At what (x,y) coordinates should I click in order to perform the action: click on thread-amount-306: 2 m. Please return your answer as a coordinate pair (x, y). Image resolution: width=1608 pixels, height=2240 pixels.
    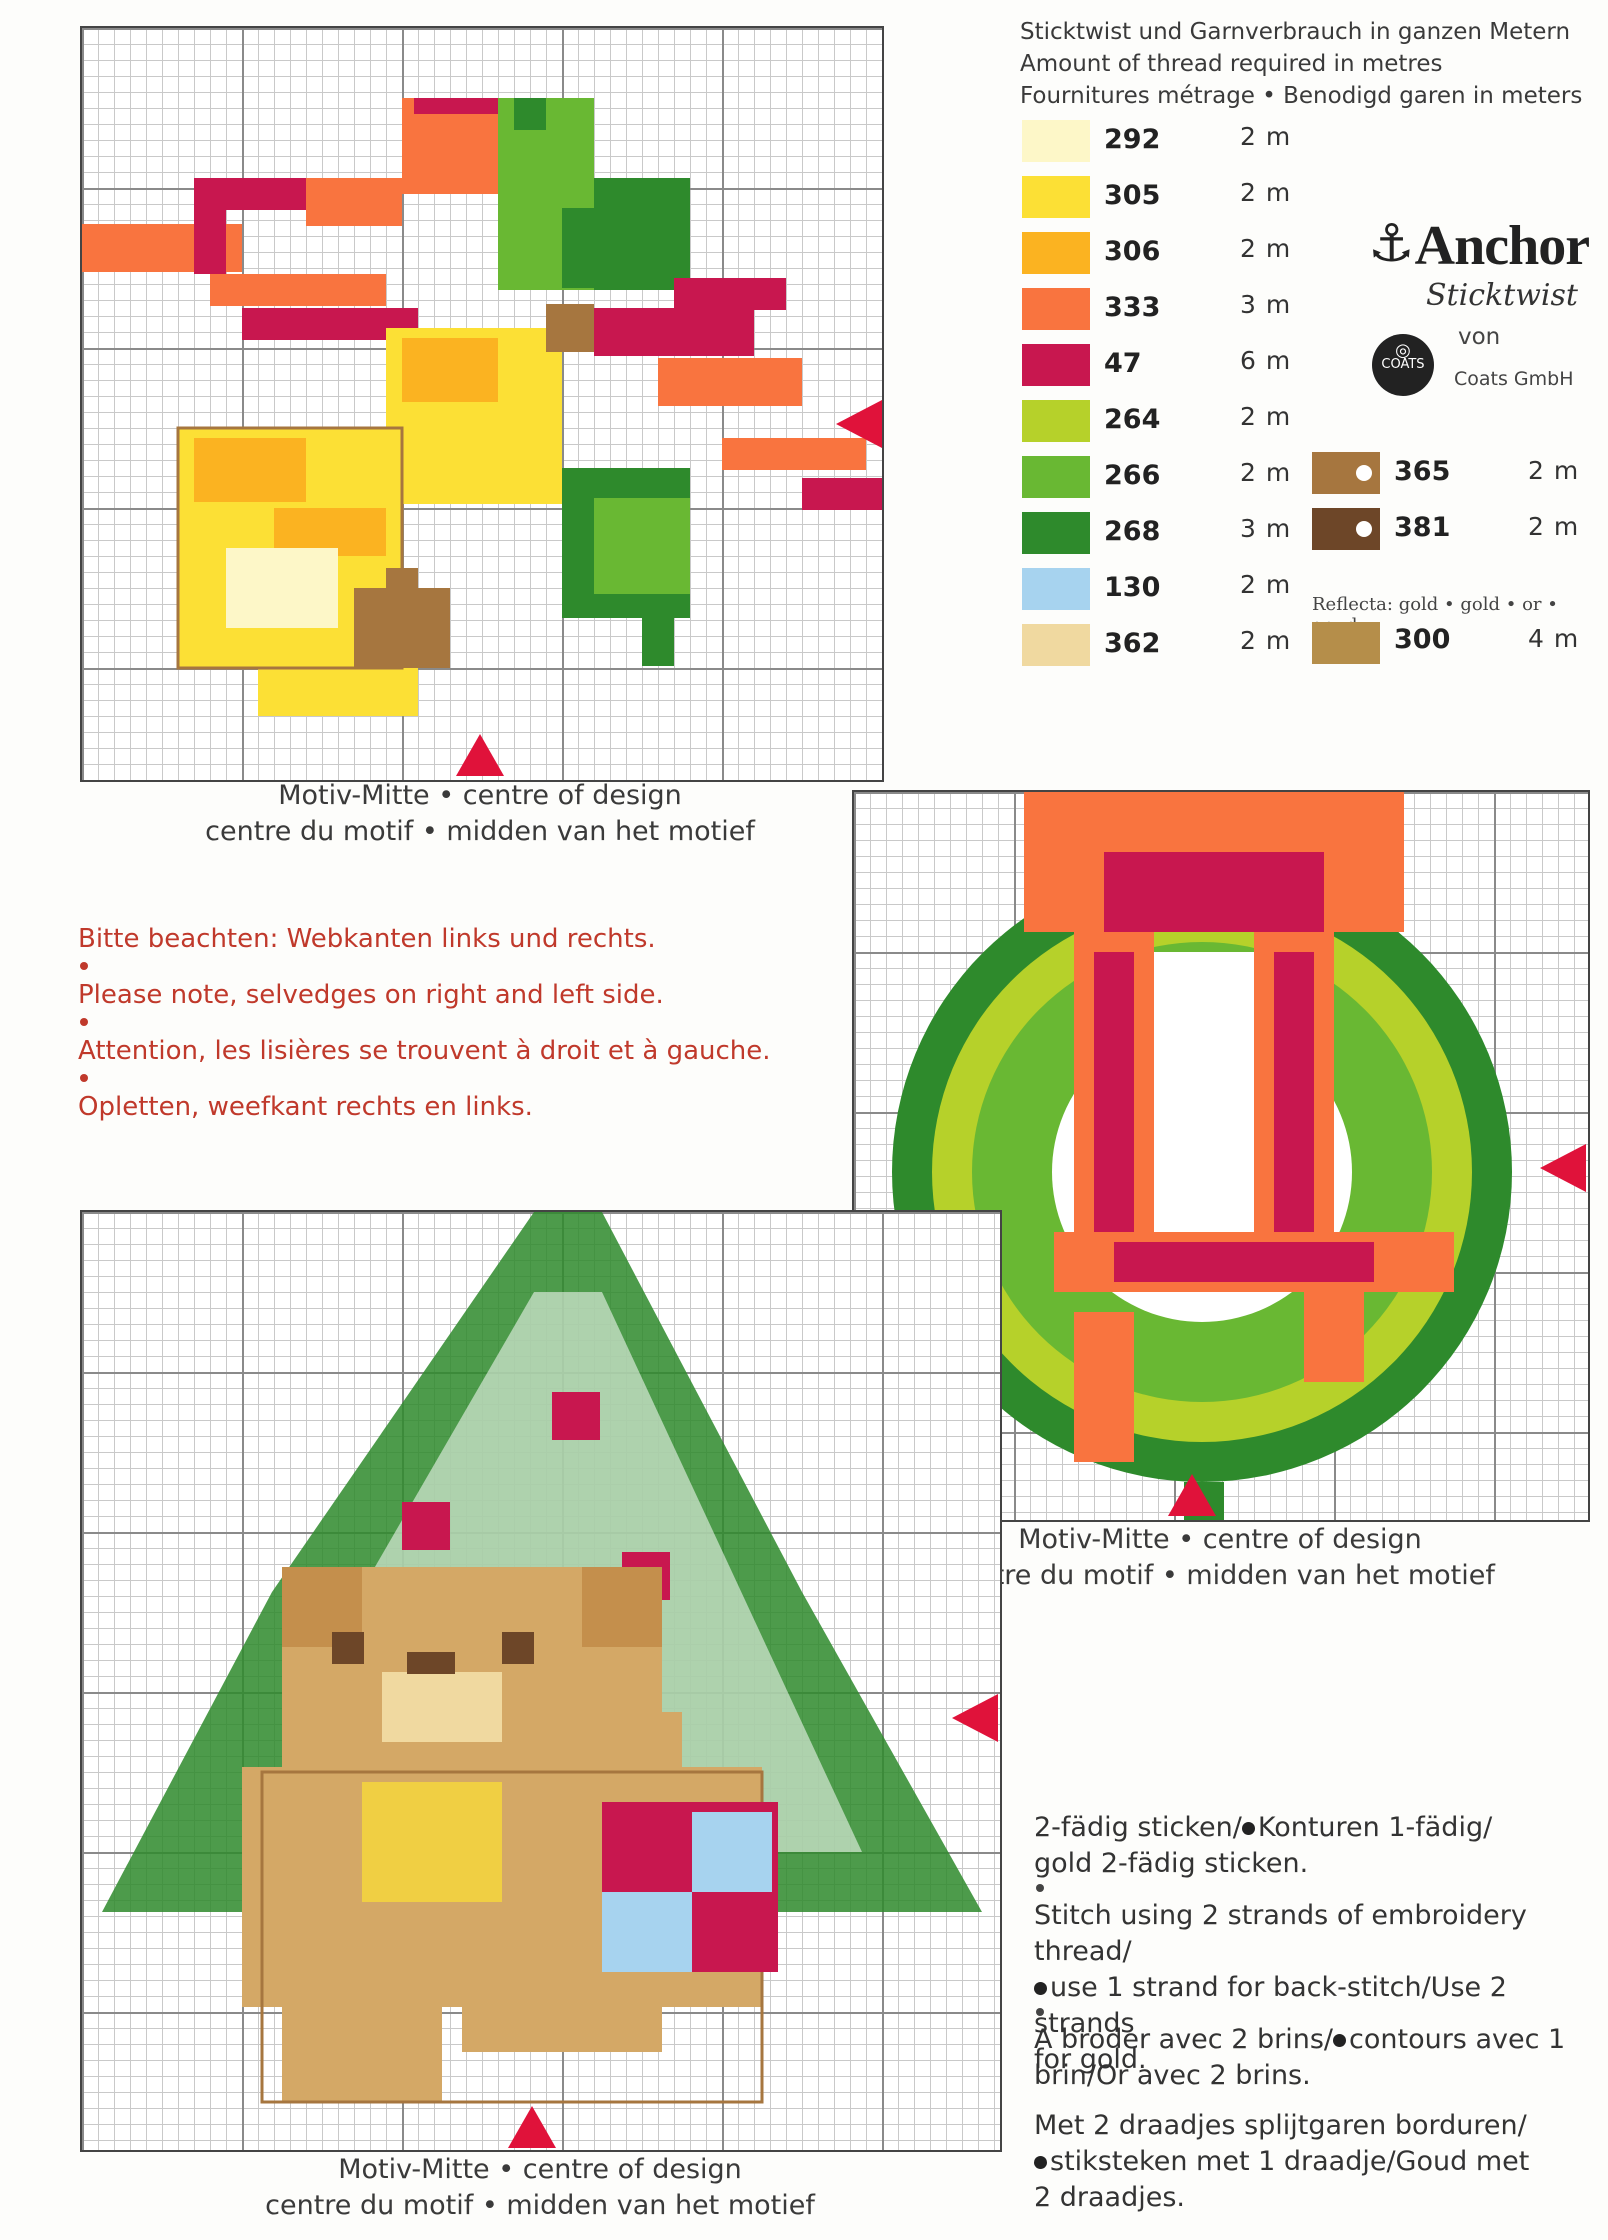
    Looking at the image, I should click on (1266, 248).